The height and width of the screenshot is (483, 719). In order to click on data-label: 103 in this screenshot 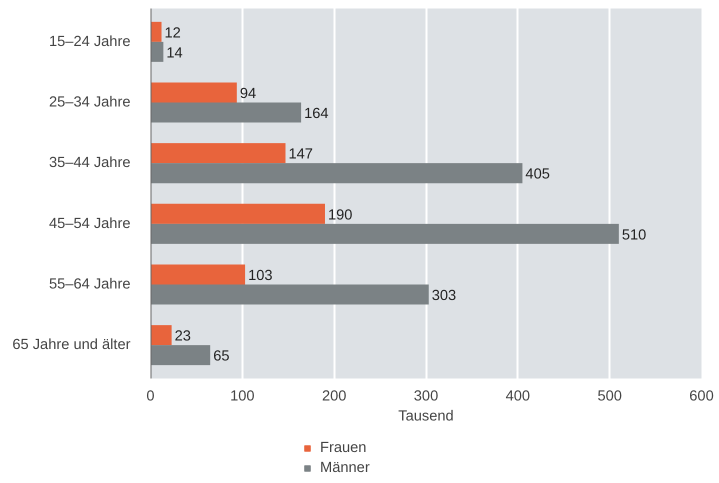, I will do `click(260, 276)`.